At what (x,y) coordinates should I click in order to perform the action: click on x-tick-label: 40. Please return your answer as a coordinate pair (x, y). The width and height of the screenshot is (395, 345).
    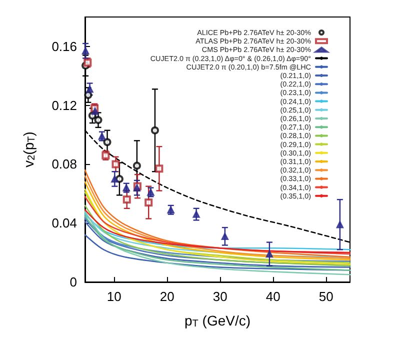
    Looking at the image, I should click on (273, 296).